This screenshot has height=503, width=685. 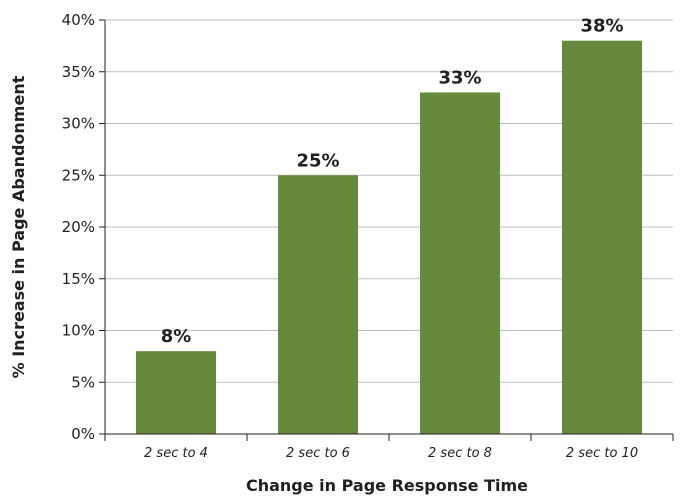 I want to click on y-tick-label: 40%, so click(x=78, y=20).